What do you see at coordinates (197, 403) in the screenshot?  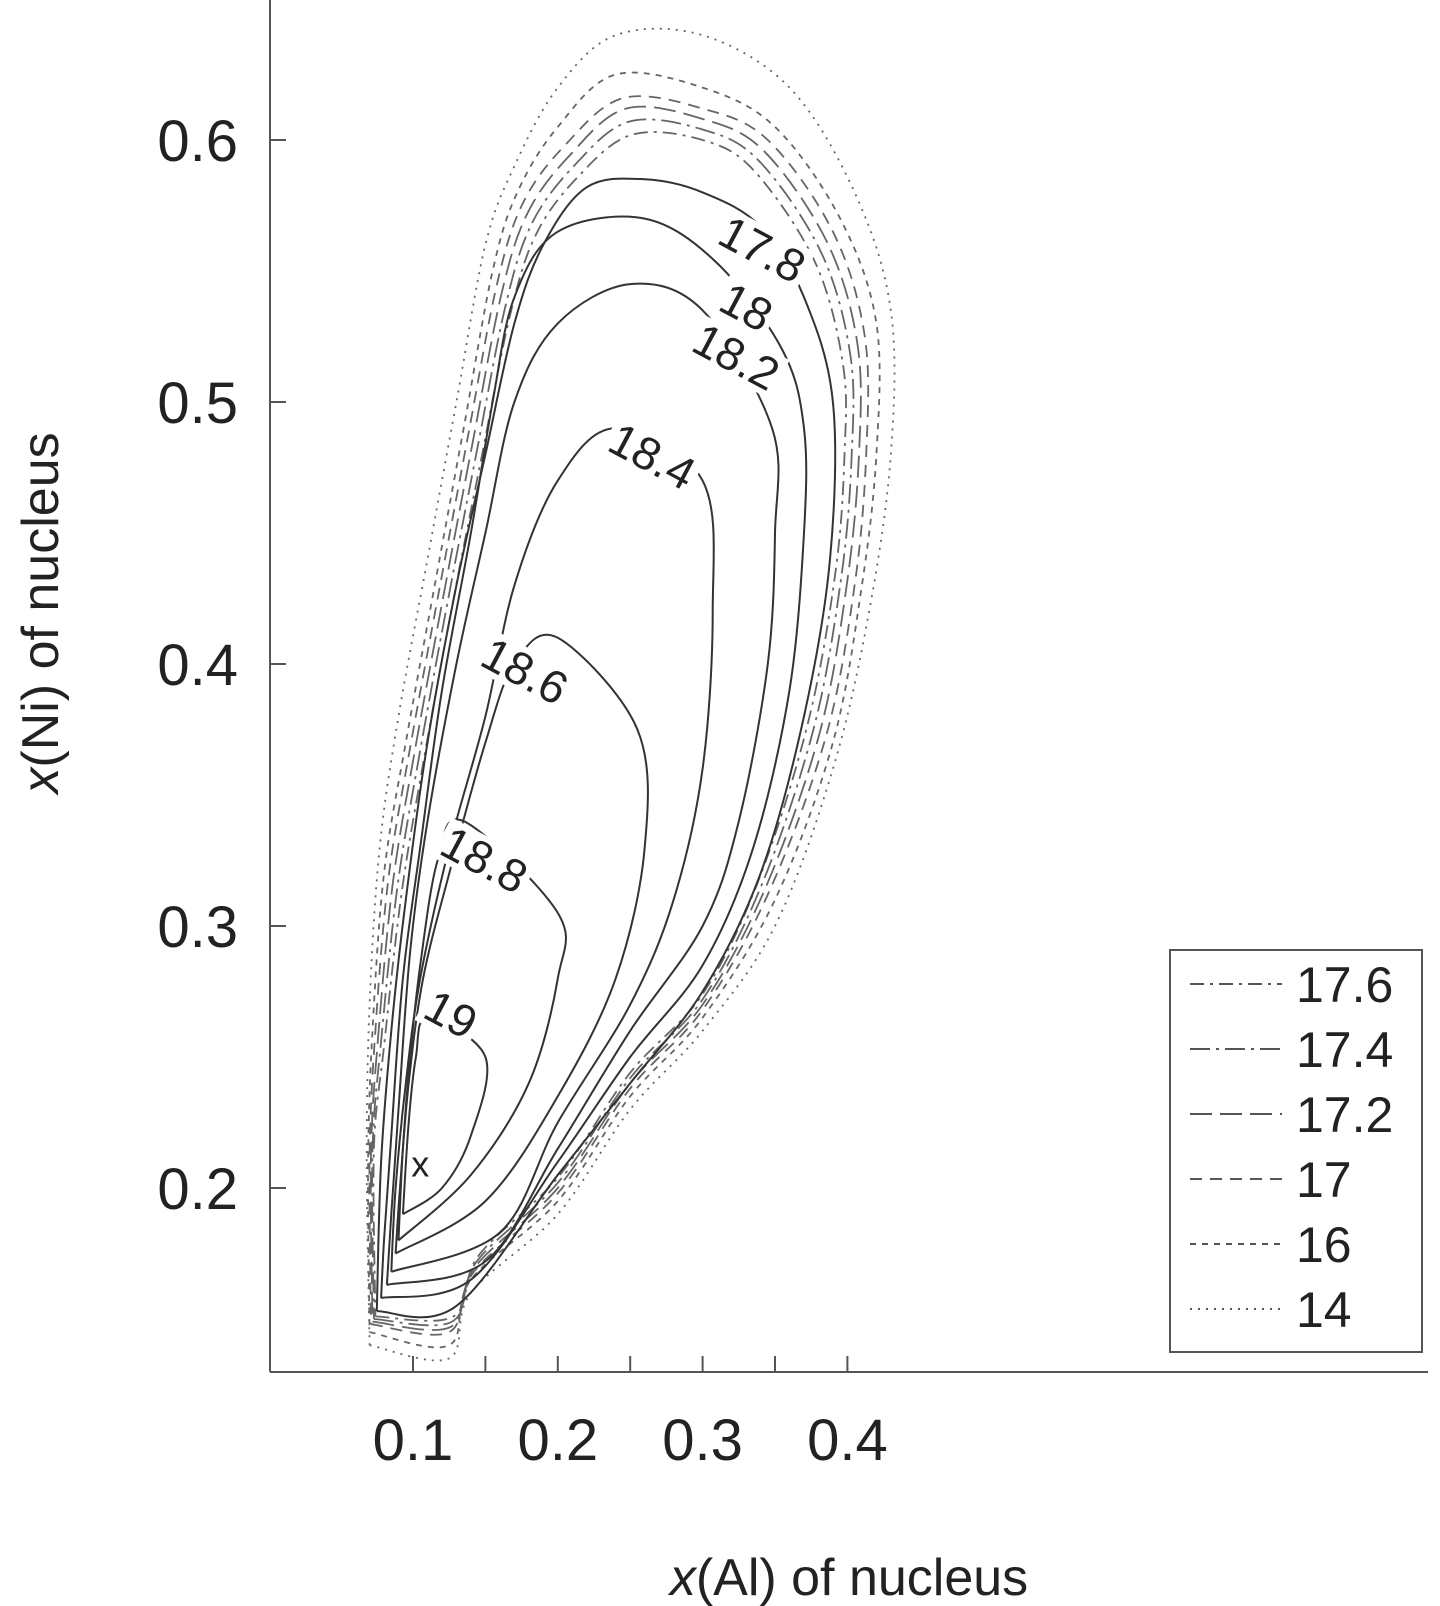 I see `y-tick-label: 0.5` at bounding box center [197, 403].